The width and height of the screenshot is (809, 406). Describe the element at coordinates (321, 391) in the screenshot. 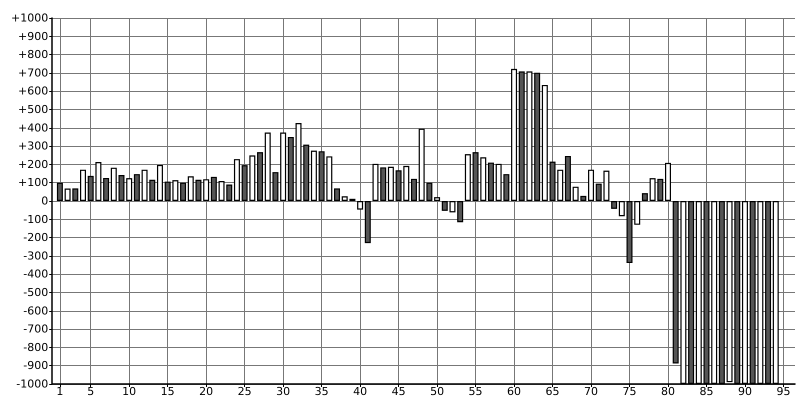

I see `x-tick-label: 35` at that location.